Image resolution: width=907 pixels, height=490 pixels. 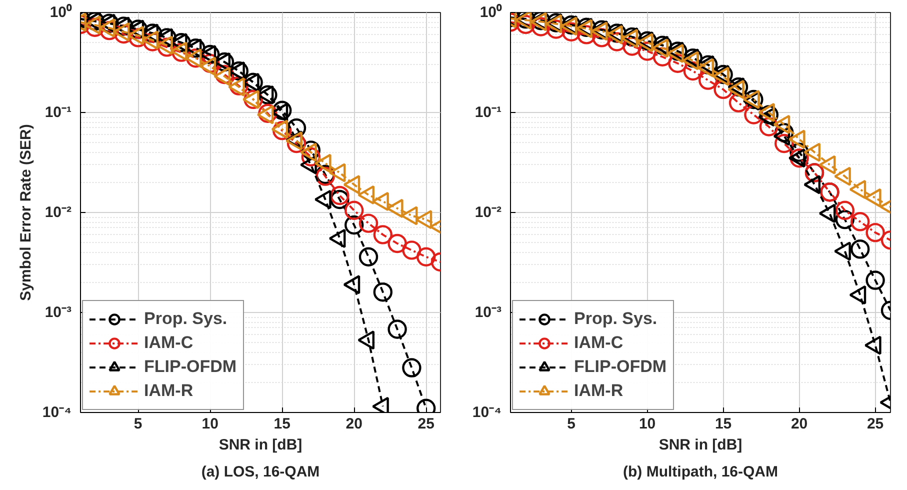 I want to click on text: (a) LOS, 16-QAM, so click(x=260, y=472).